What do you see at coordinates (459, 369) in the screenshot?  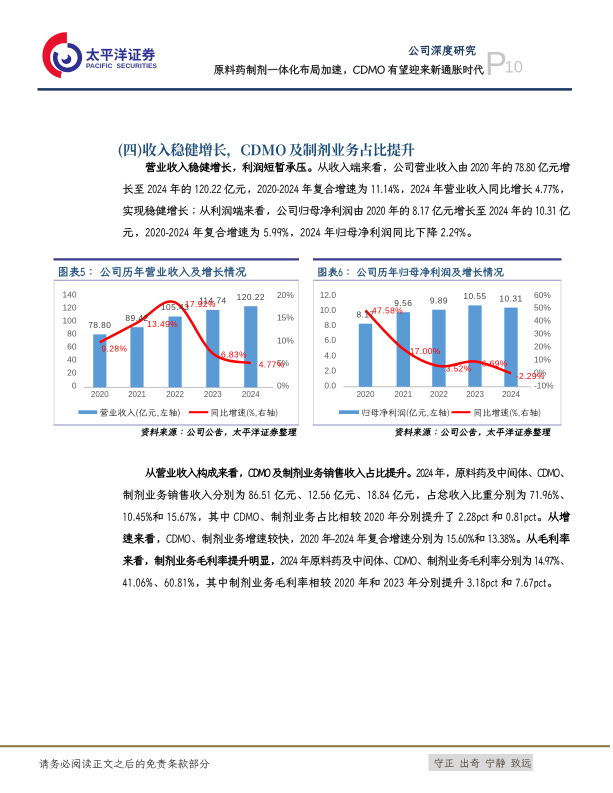 I see `svg-text: 3.52%` at bounding box center [459, 369].